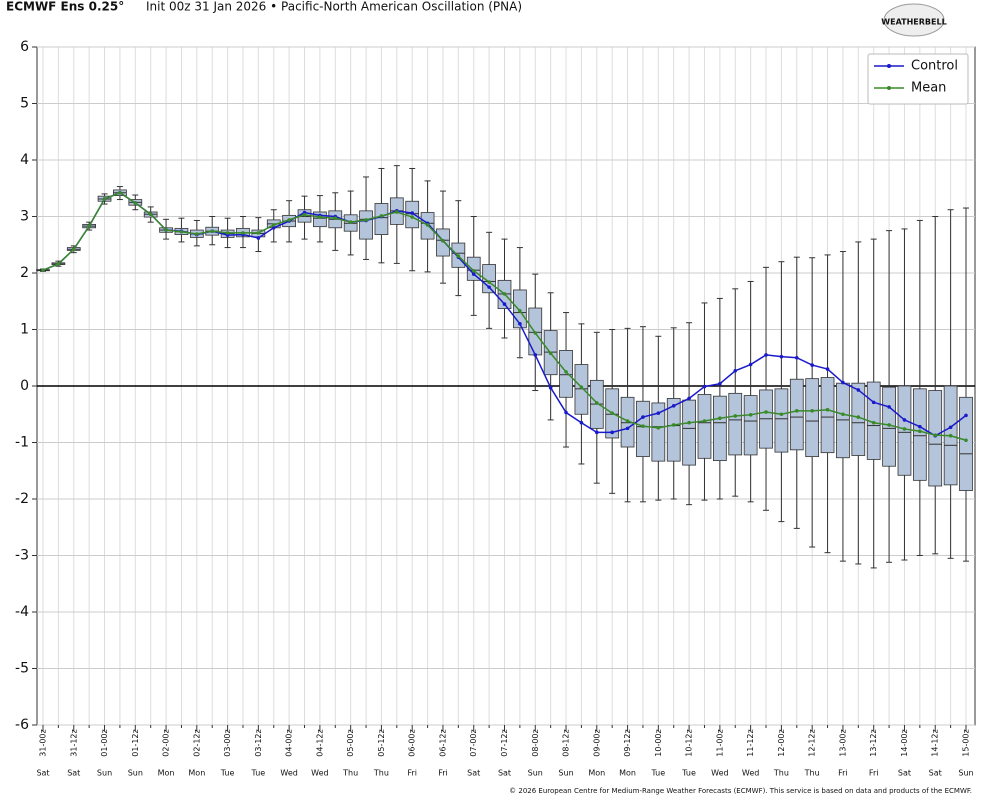 The width and height of the screenshot is (990, 800). I want to click on x-tick-label: 04-00z, so click(289, 742).